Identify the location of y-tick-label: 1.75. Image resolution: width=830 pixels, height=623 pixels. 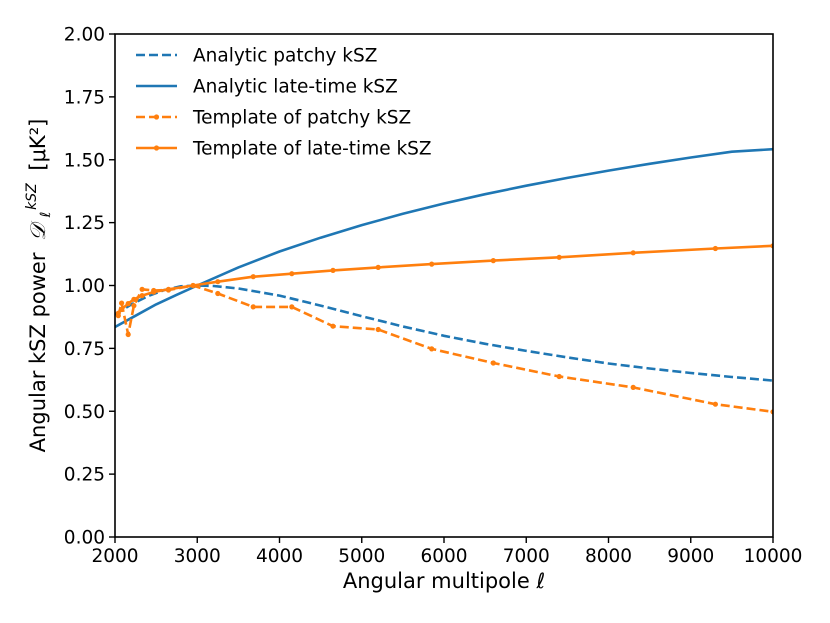
(84, 97).